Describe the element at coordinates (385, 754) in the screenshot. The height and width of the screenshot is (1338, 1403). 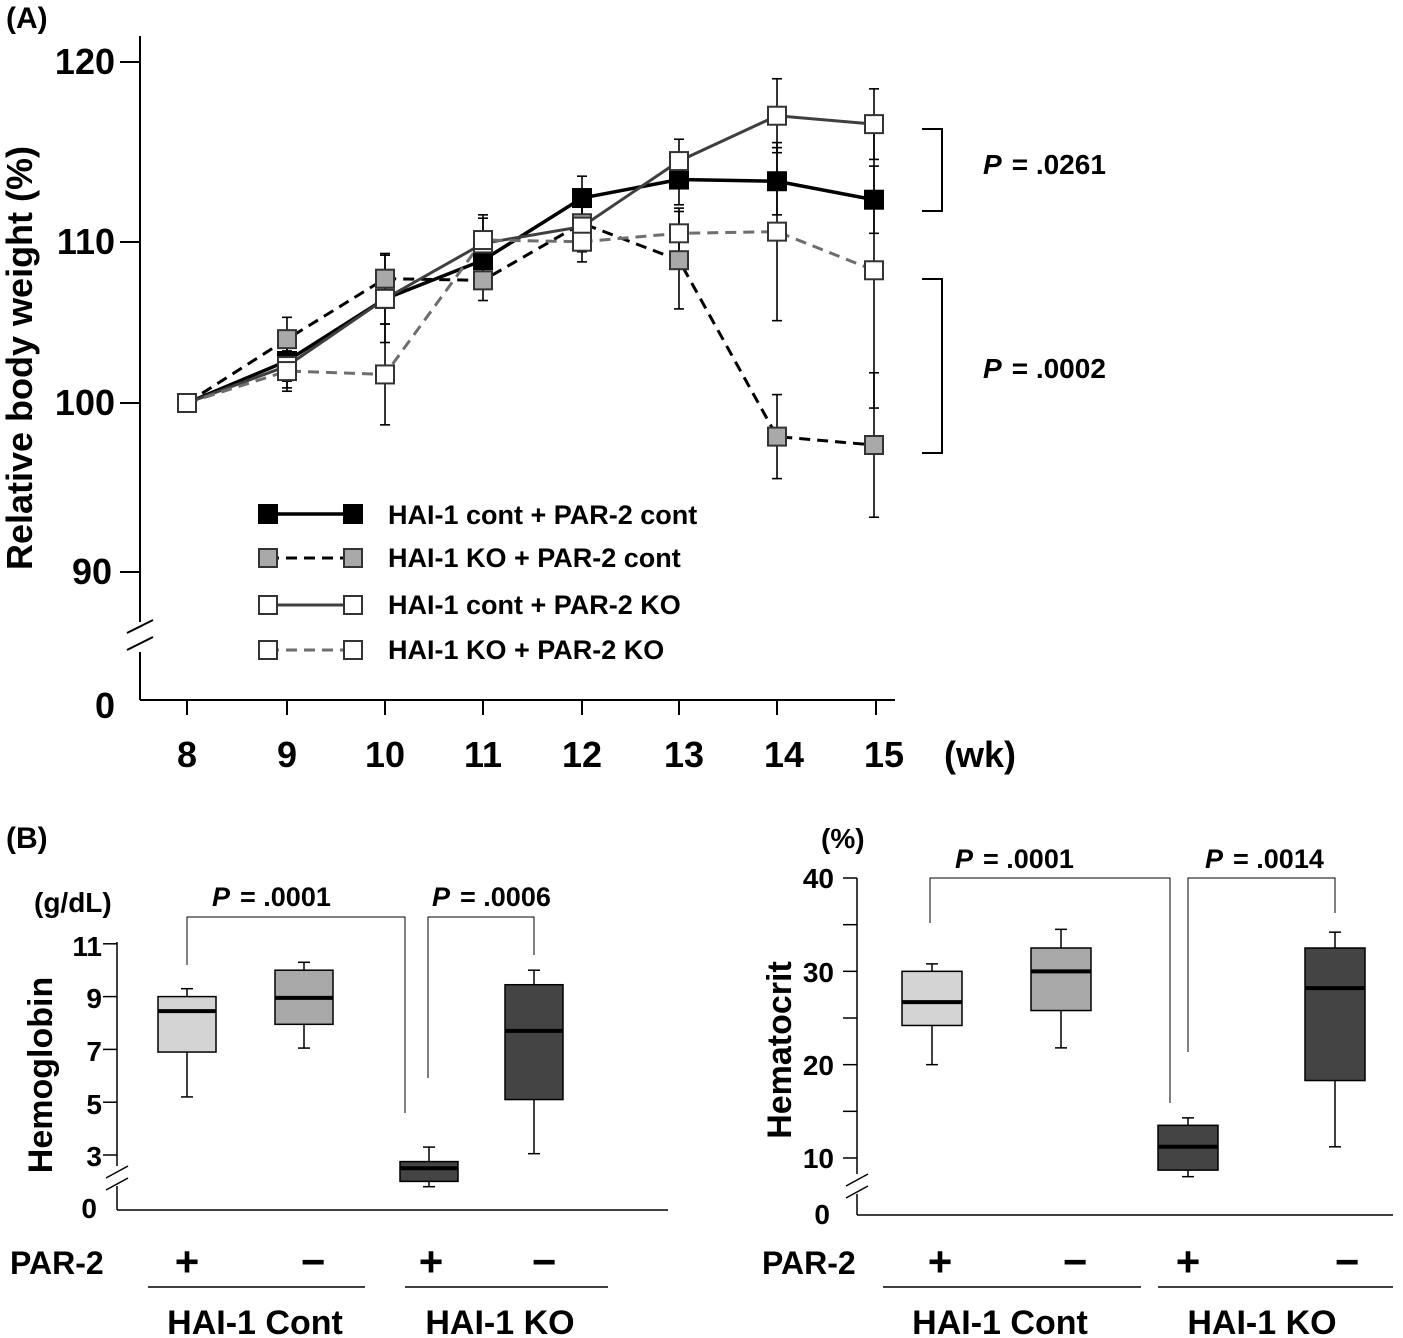
I see `panel-a-x-tick-label: 10` at that location.